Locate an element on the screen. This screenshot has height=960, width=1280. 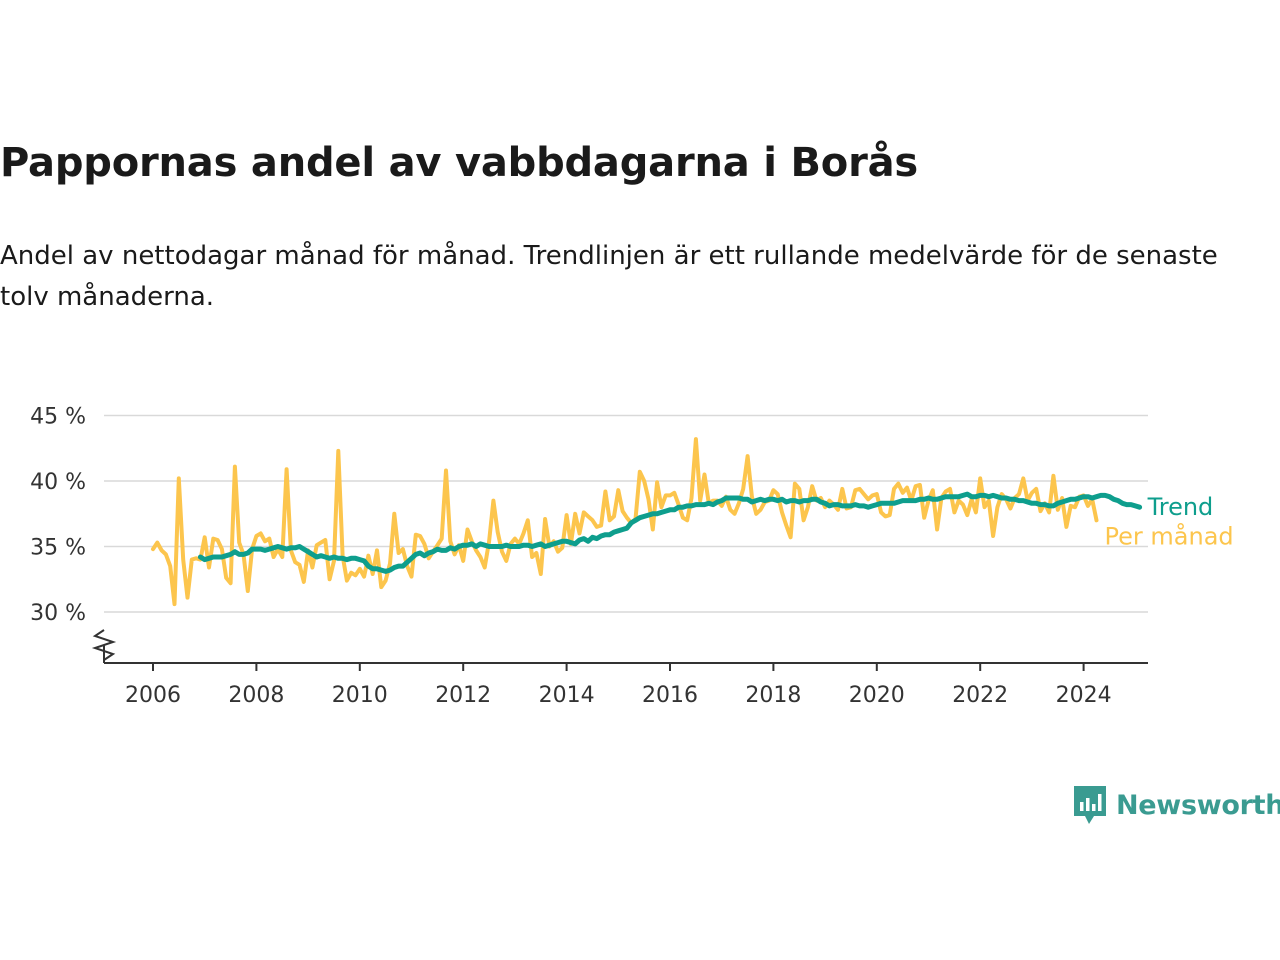
y-tick-label: 30 % is located at coordinates (58, 613).